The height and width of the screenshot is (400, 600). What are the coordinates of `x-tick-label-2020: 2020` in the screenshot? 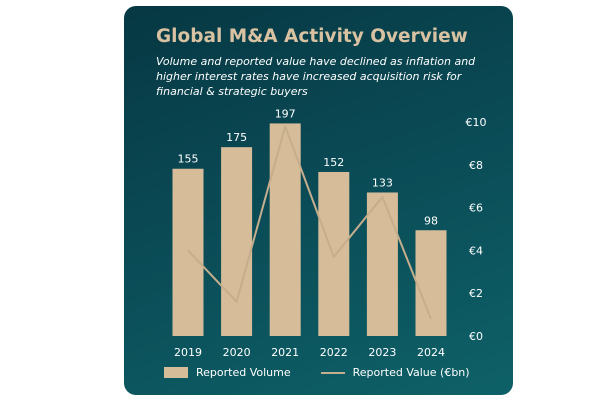 It's located at (237, 352).